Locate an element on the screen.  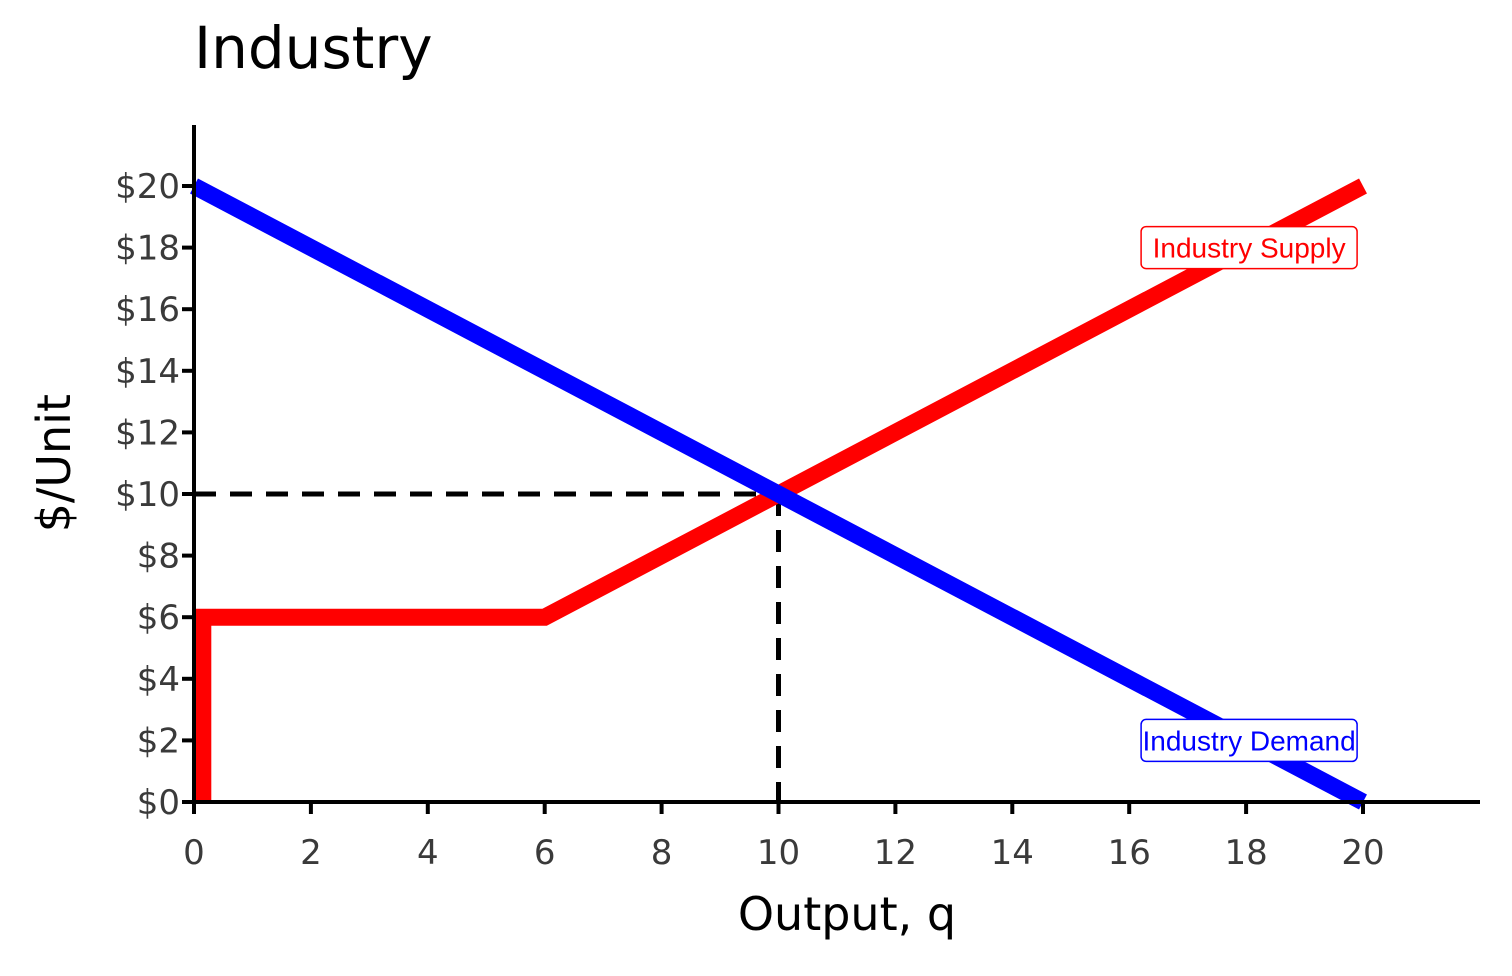
industry-supply-label: Industry Supply is located at coordinates (1249, 248).